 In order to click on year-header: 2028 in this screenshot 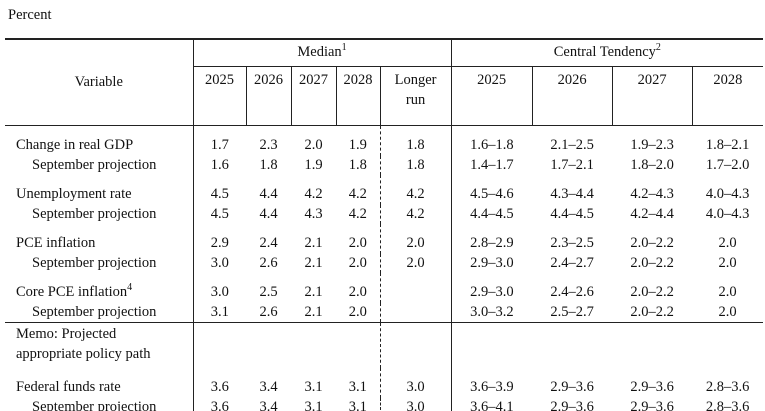, I will do `click(357, 96)`.